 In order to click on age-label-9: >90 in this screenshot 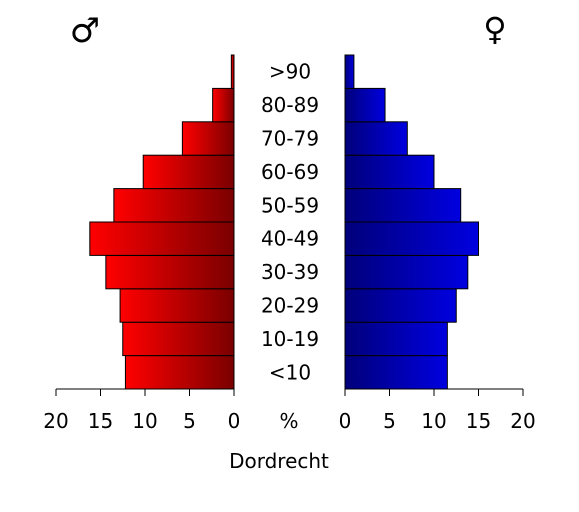, I will do `click(290, 72)`.